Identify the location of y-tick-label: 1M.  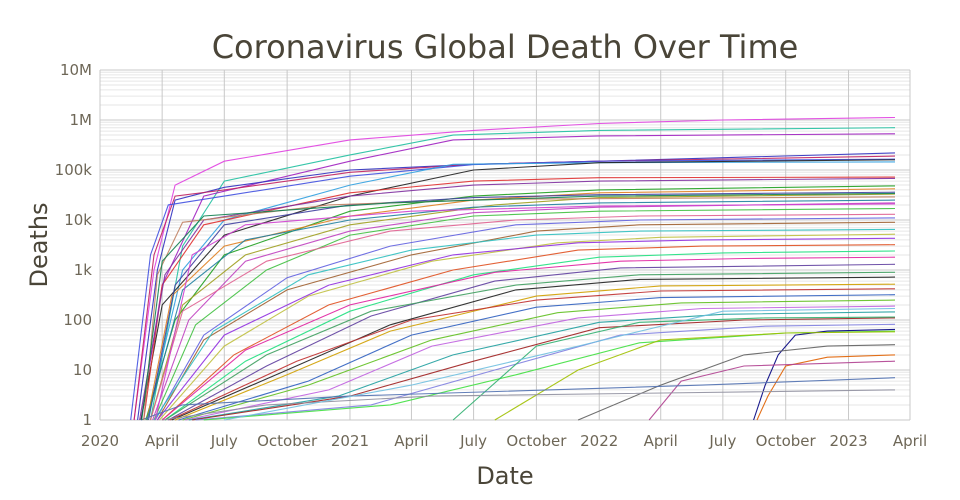
(81, 120).